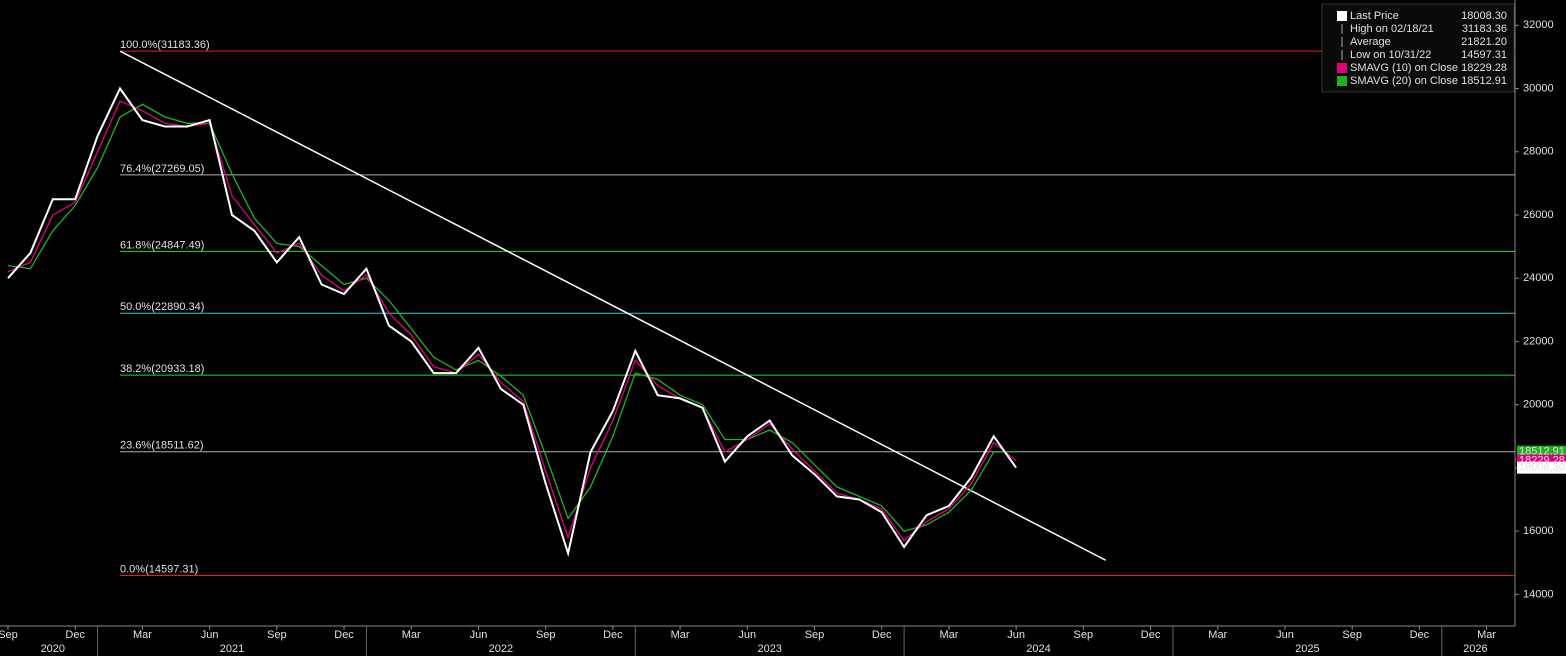 This screenshot has height=656, width=1566. Describe the element at coordinates (1484, 55) in the screenshot. I see `legend-value: 14597.31` at that location.